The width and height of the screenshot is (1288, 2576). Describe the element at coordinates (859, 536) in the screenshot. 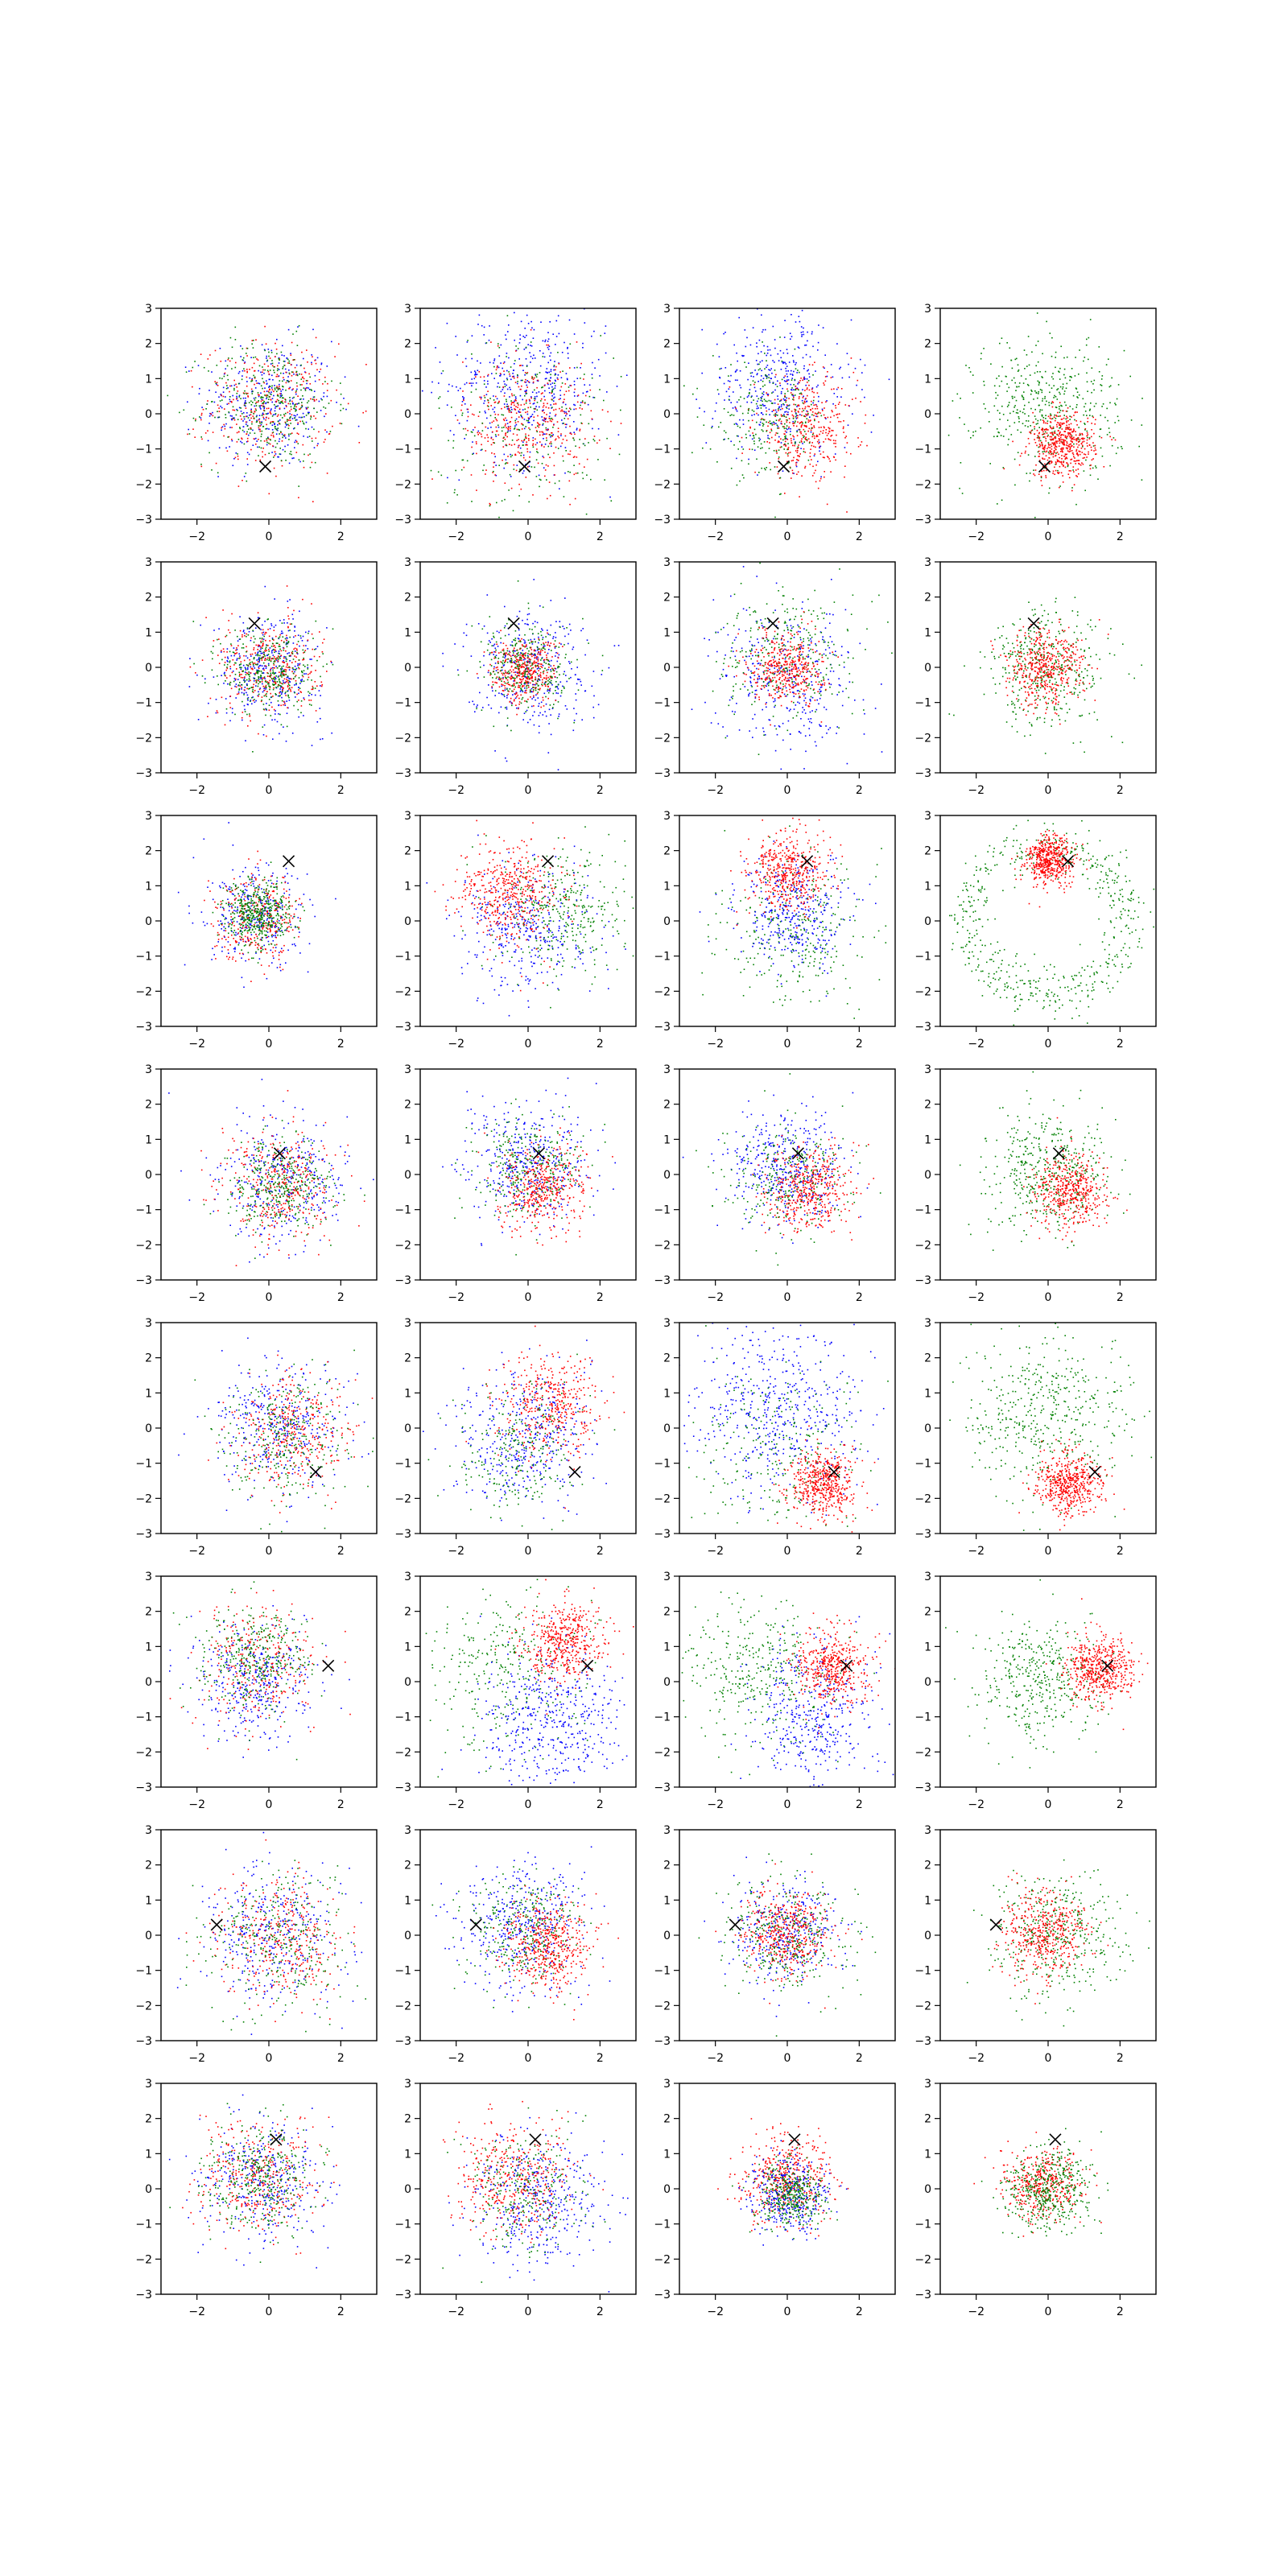

I see `x-tick-label: 2` at that location.